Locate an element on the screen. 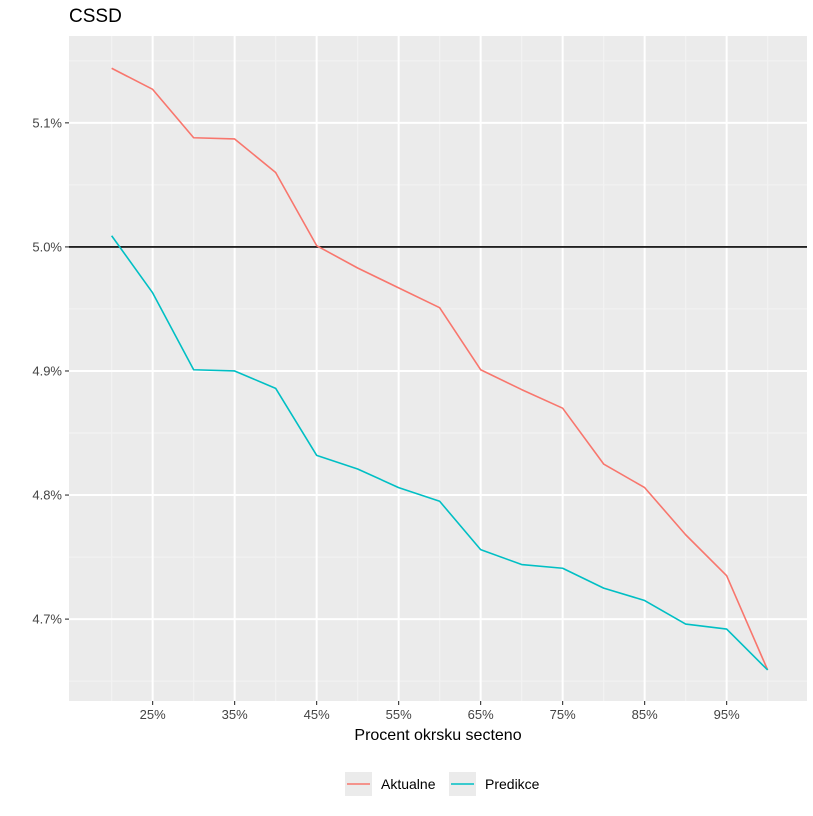  x-tick-label: 55% is located at coordinates (399, 714).